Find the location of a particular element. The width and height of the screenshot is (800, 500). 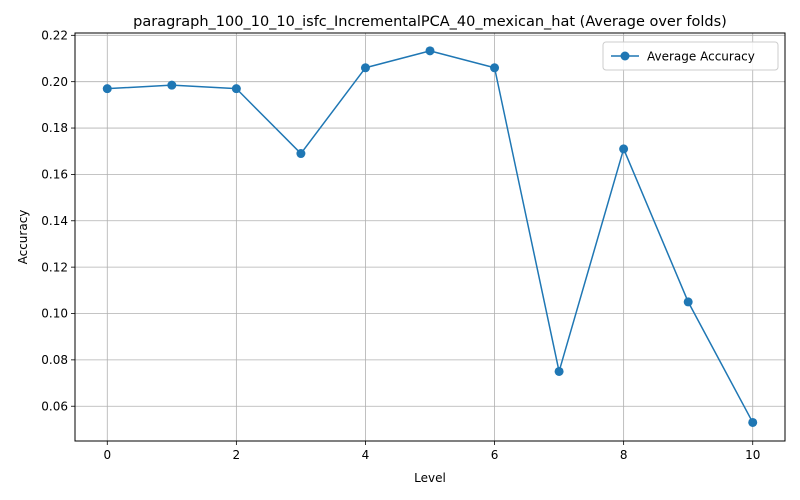

x-tick-label: 6 is located at coordinates (495, 455).